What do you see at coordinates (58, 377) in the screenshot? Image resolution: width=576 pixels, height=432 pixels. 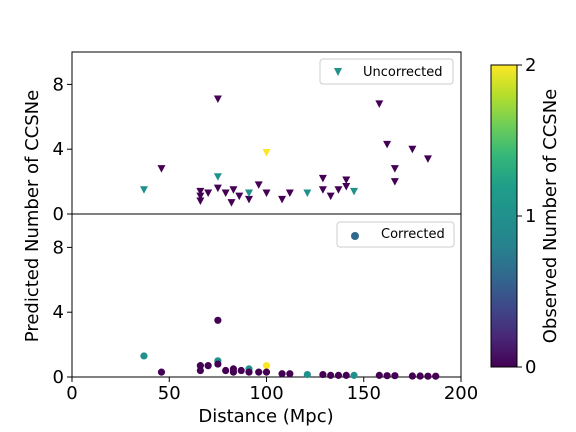 I see `bottom-y-tick-label: 0` at bounding box center [58, 377].